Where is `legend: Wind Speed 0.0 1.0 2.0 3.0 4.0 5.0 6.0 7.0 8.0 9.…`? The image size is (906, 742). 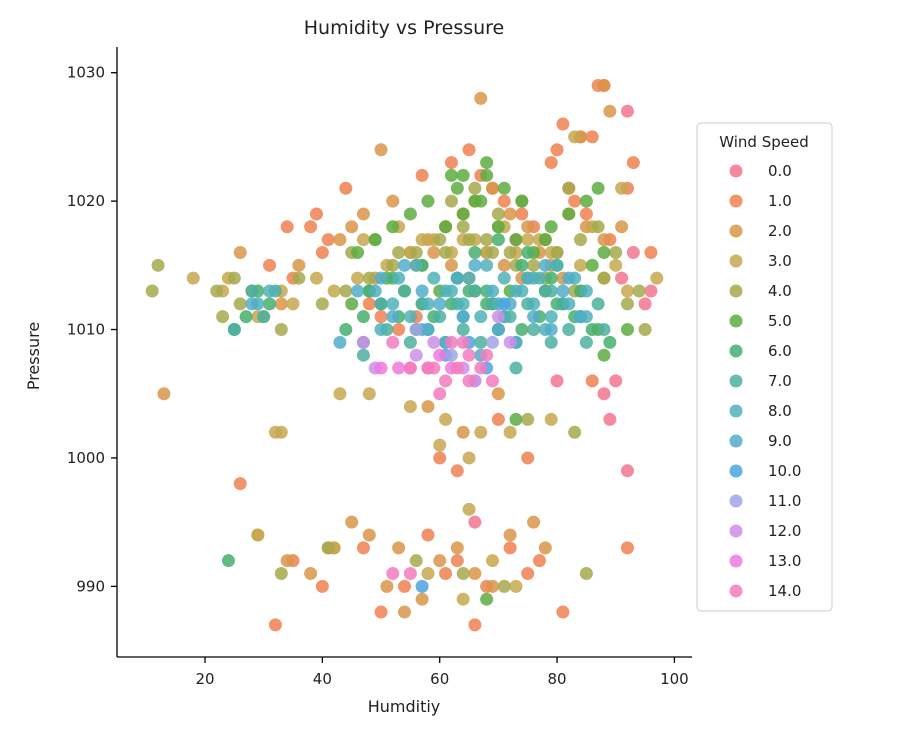
legend: Wind Speed 0.0 1.0 2.0 3.0 4.0 5.0 6.0 7.0 8.0 9.… is located at coordinates (764, 367).